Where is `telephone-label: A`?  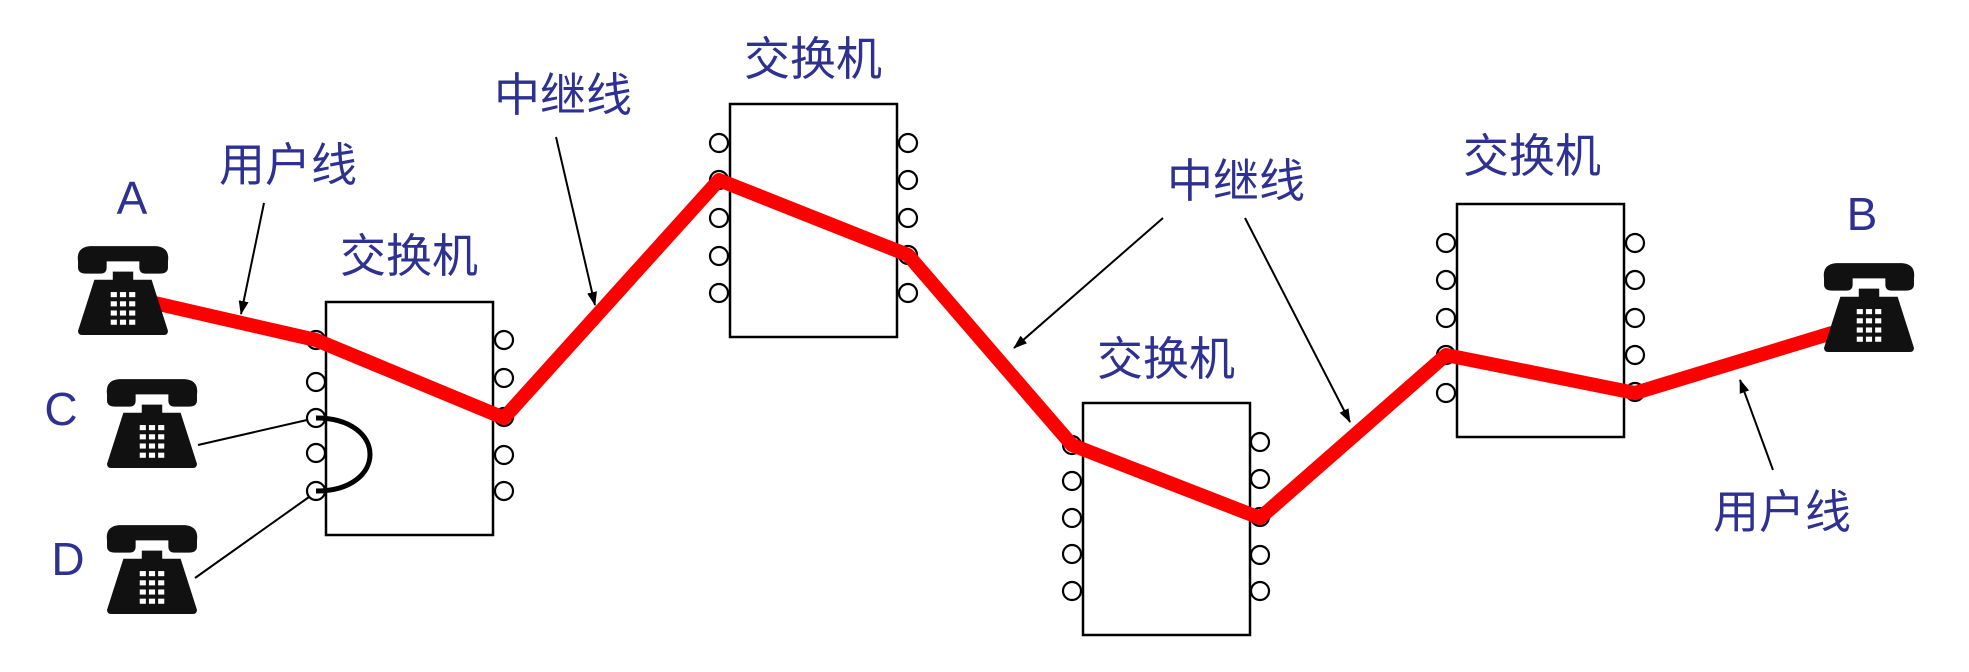
telephone-label: A is located at coordinates (132, 198).